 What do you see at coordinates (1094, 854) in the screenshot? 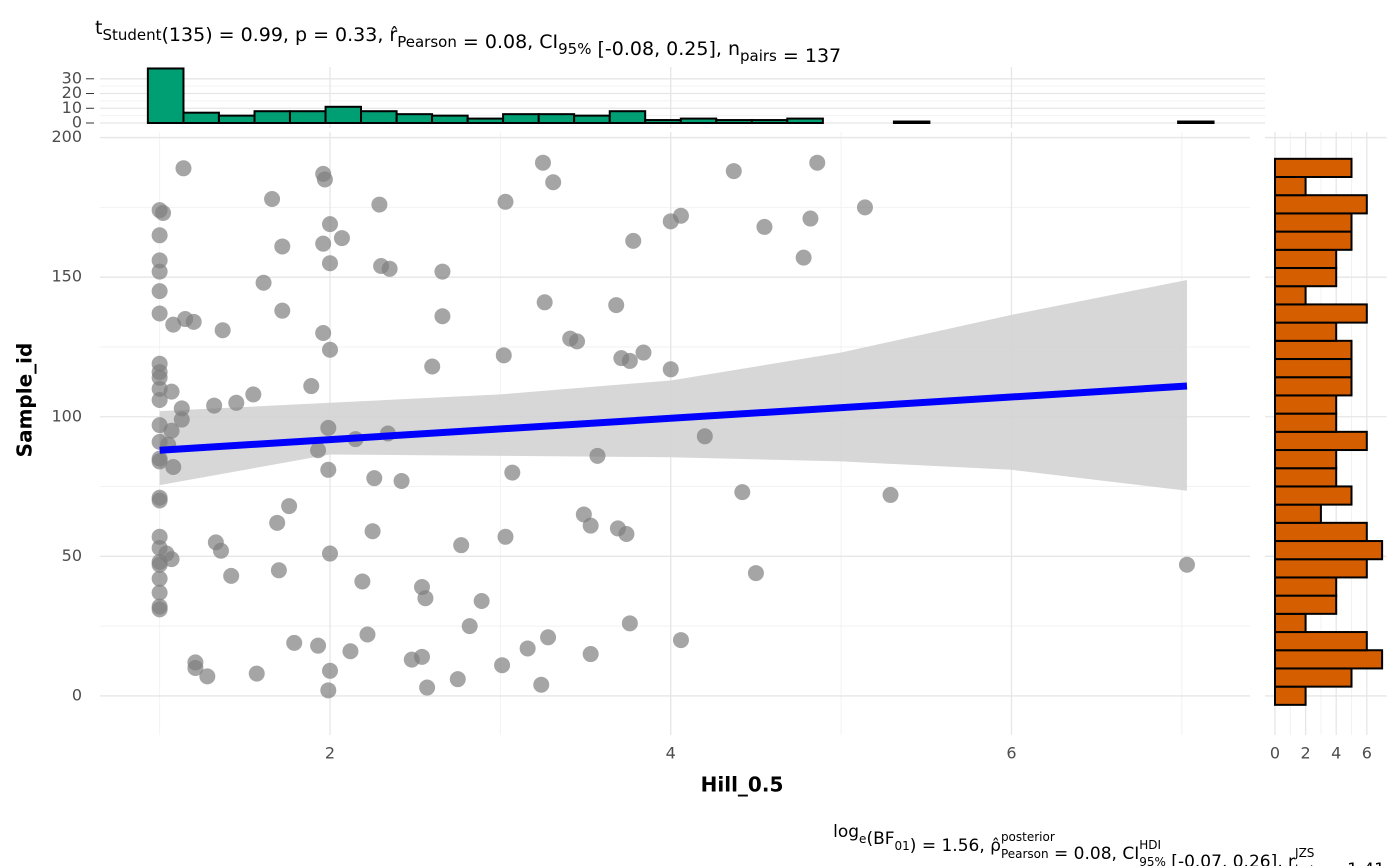
I see `caption-text: = 0.08, CI` at bounding box center [1094, 854].